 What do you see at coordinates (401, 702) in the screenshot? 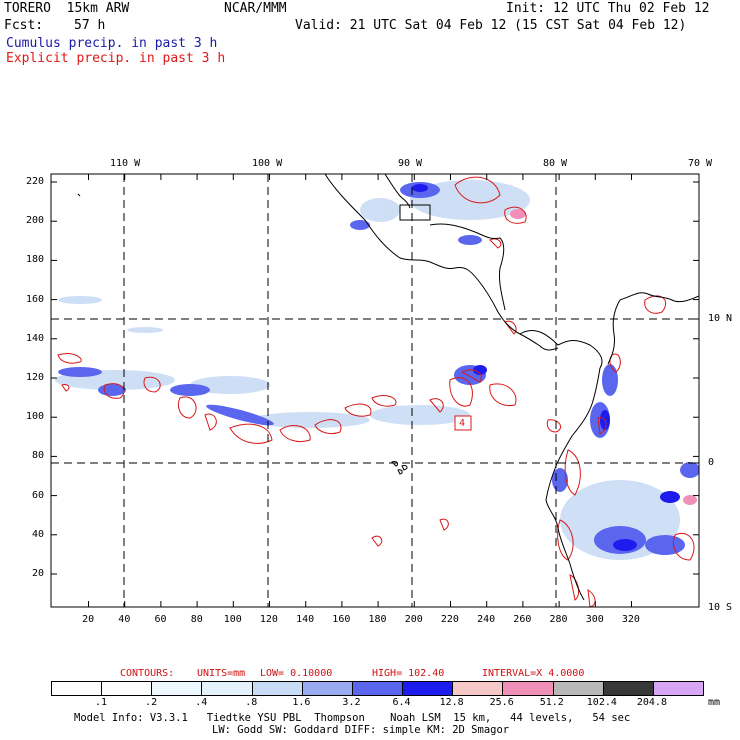
I see `colorbar-label: 6.4` at bounding box center [401, 702].